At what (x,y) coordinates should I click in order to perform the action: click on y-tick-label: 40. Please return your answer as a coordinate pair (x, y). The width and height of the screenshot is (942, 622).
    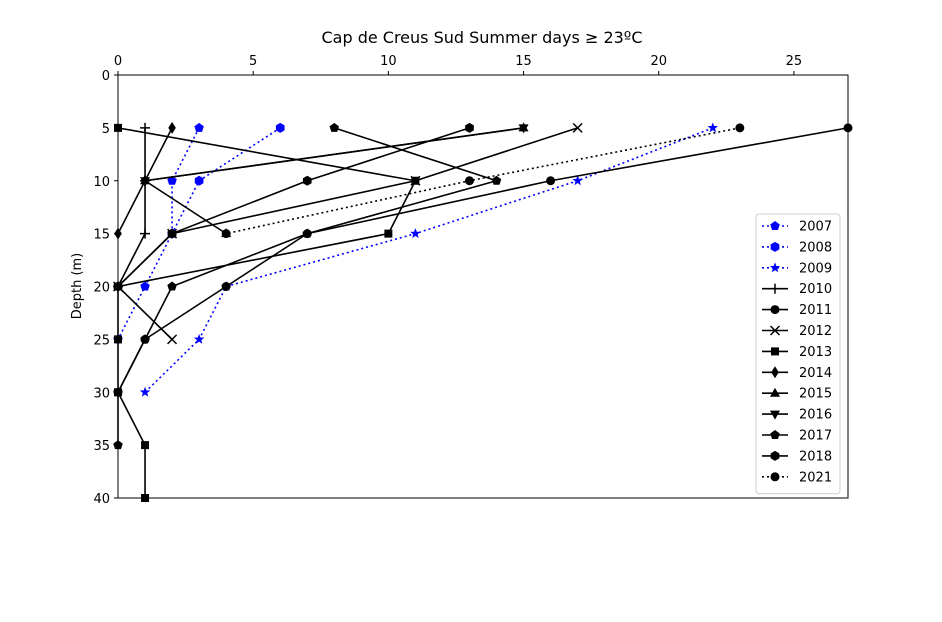
    Looking at the image, I should click on (101, 499).